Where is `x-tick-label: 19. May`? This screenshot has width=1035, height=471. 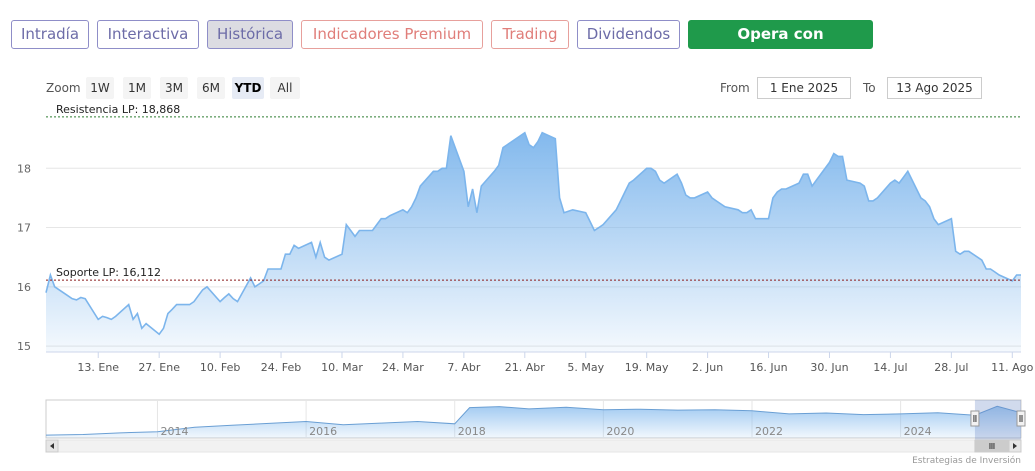
x-tick-label: 19. May is located at coordinates (647, 367).